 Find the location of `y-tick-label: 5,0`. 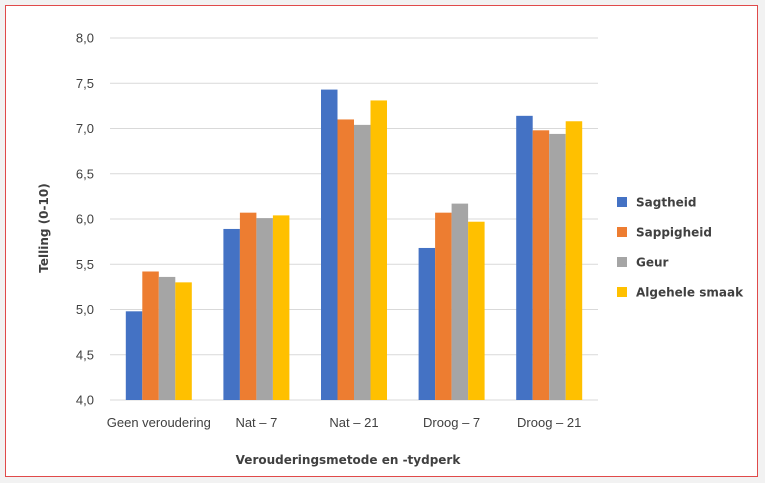

y-tick-label: 5,0 is located at coordinates (85, 309).